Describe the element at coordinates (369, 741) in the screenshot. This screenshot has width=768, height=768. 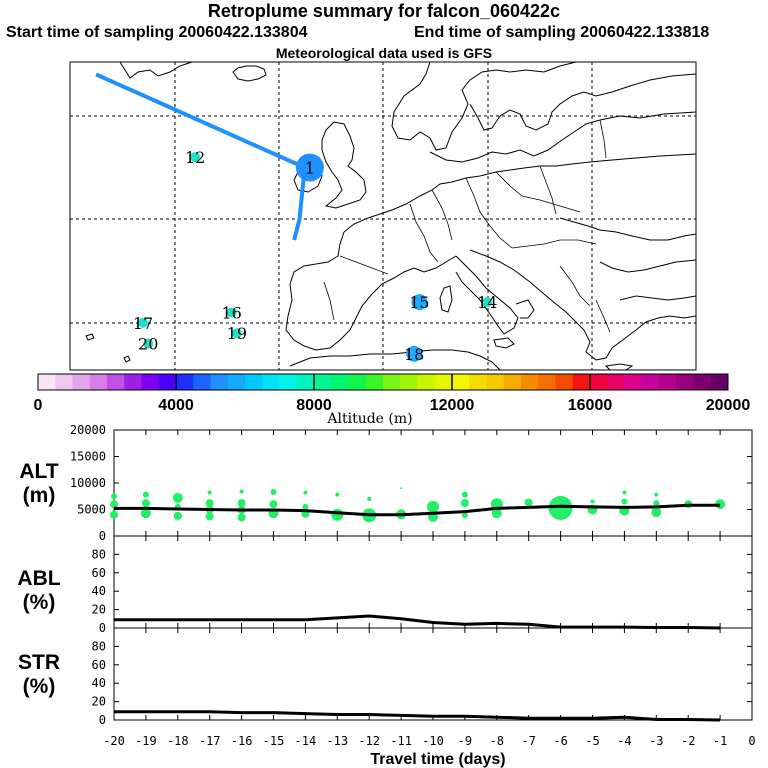
I see `x-tick-label: -12` at that location.